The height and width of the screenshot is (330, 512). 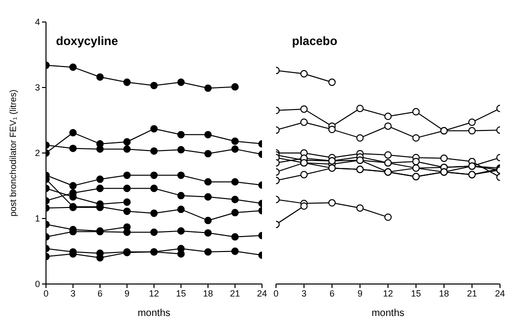 I want to click on y-tick-label: 2, so click(x=37, y=153).